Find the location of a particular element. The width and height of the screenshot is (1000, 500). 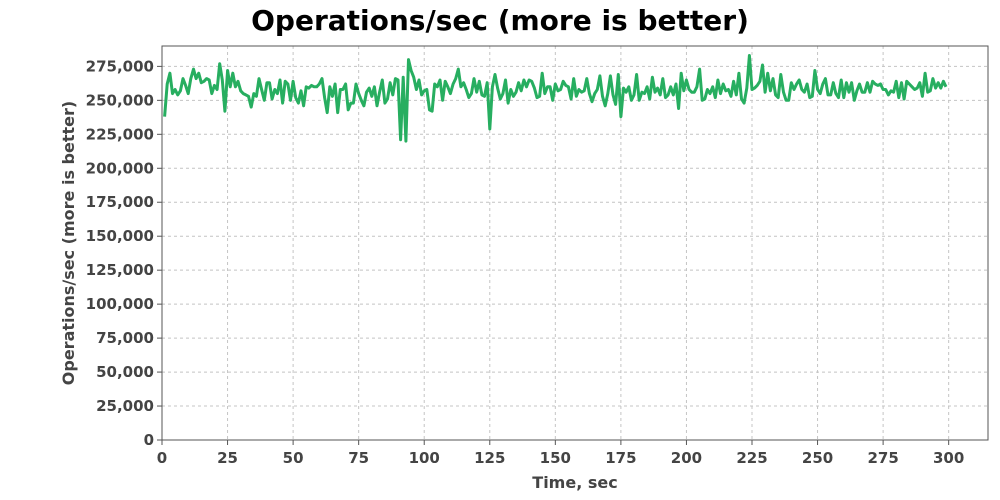

x-tick-label: 150 is located at coordinates (555, 458).